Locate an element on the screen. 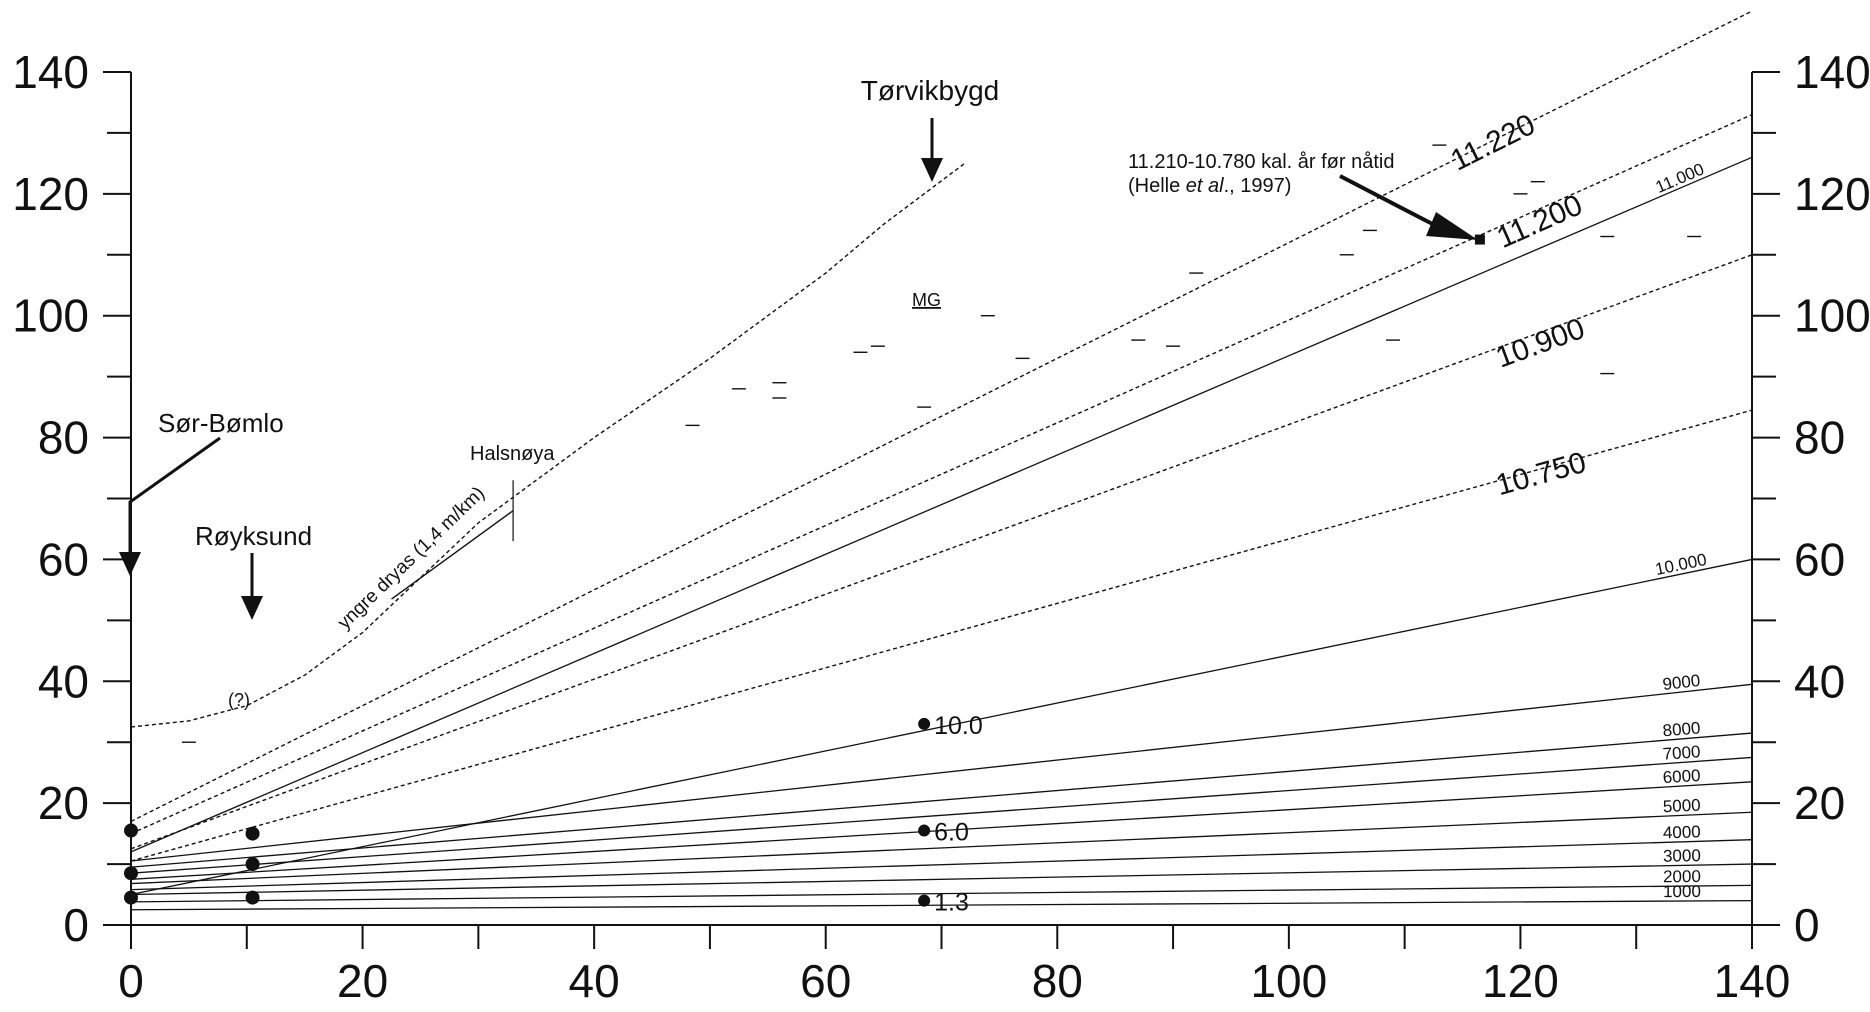 This screenshot has height=1012, width=1870. y-tick-label-right: 100 is located at coordinates (1832, 316).